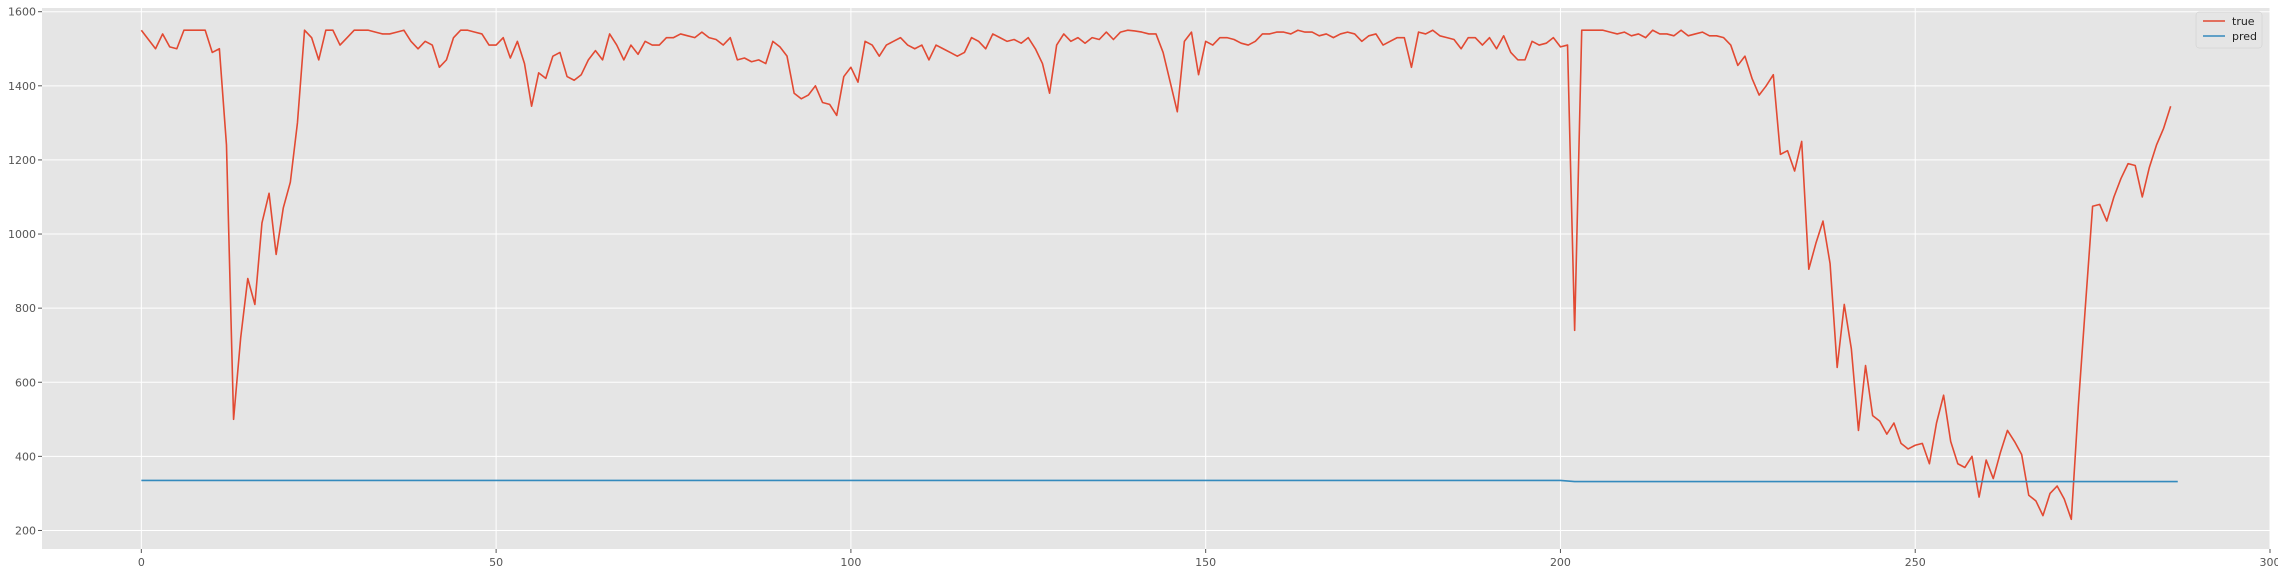 This screenshot has height=575, width=2278. I want to click on y-tick-label-600: 600, so click(25, 382).